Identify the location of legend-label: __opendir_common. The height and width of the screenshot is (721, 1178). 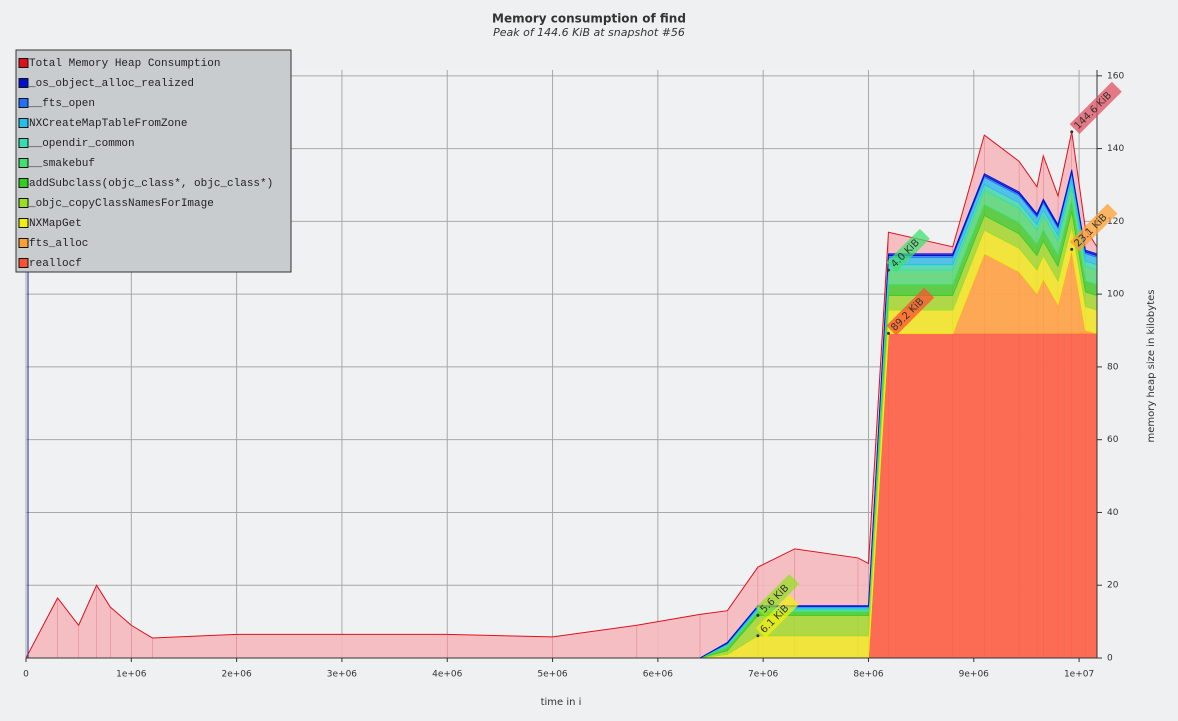
(81, 144).